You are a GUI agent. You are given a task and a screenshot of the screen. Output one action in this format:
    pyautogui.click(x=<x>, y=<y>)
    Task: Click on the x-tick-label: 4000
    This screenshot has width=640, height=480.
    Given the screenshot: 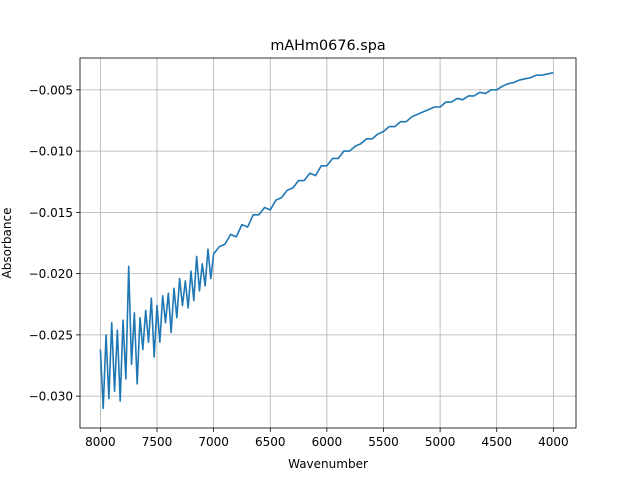 What is the action you would take?
    pyautogui.click(x=553, y=442)
    